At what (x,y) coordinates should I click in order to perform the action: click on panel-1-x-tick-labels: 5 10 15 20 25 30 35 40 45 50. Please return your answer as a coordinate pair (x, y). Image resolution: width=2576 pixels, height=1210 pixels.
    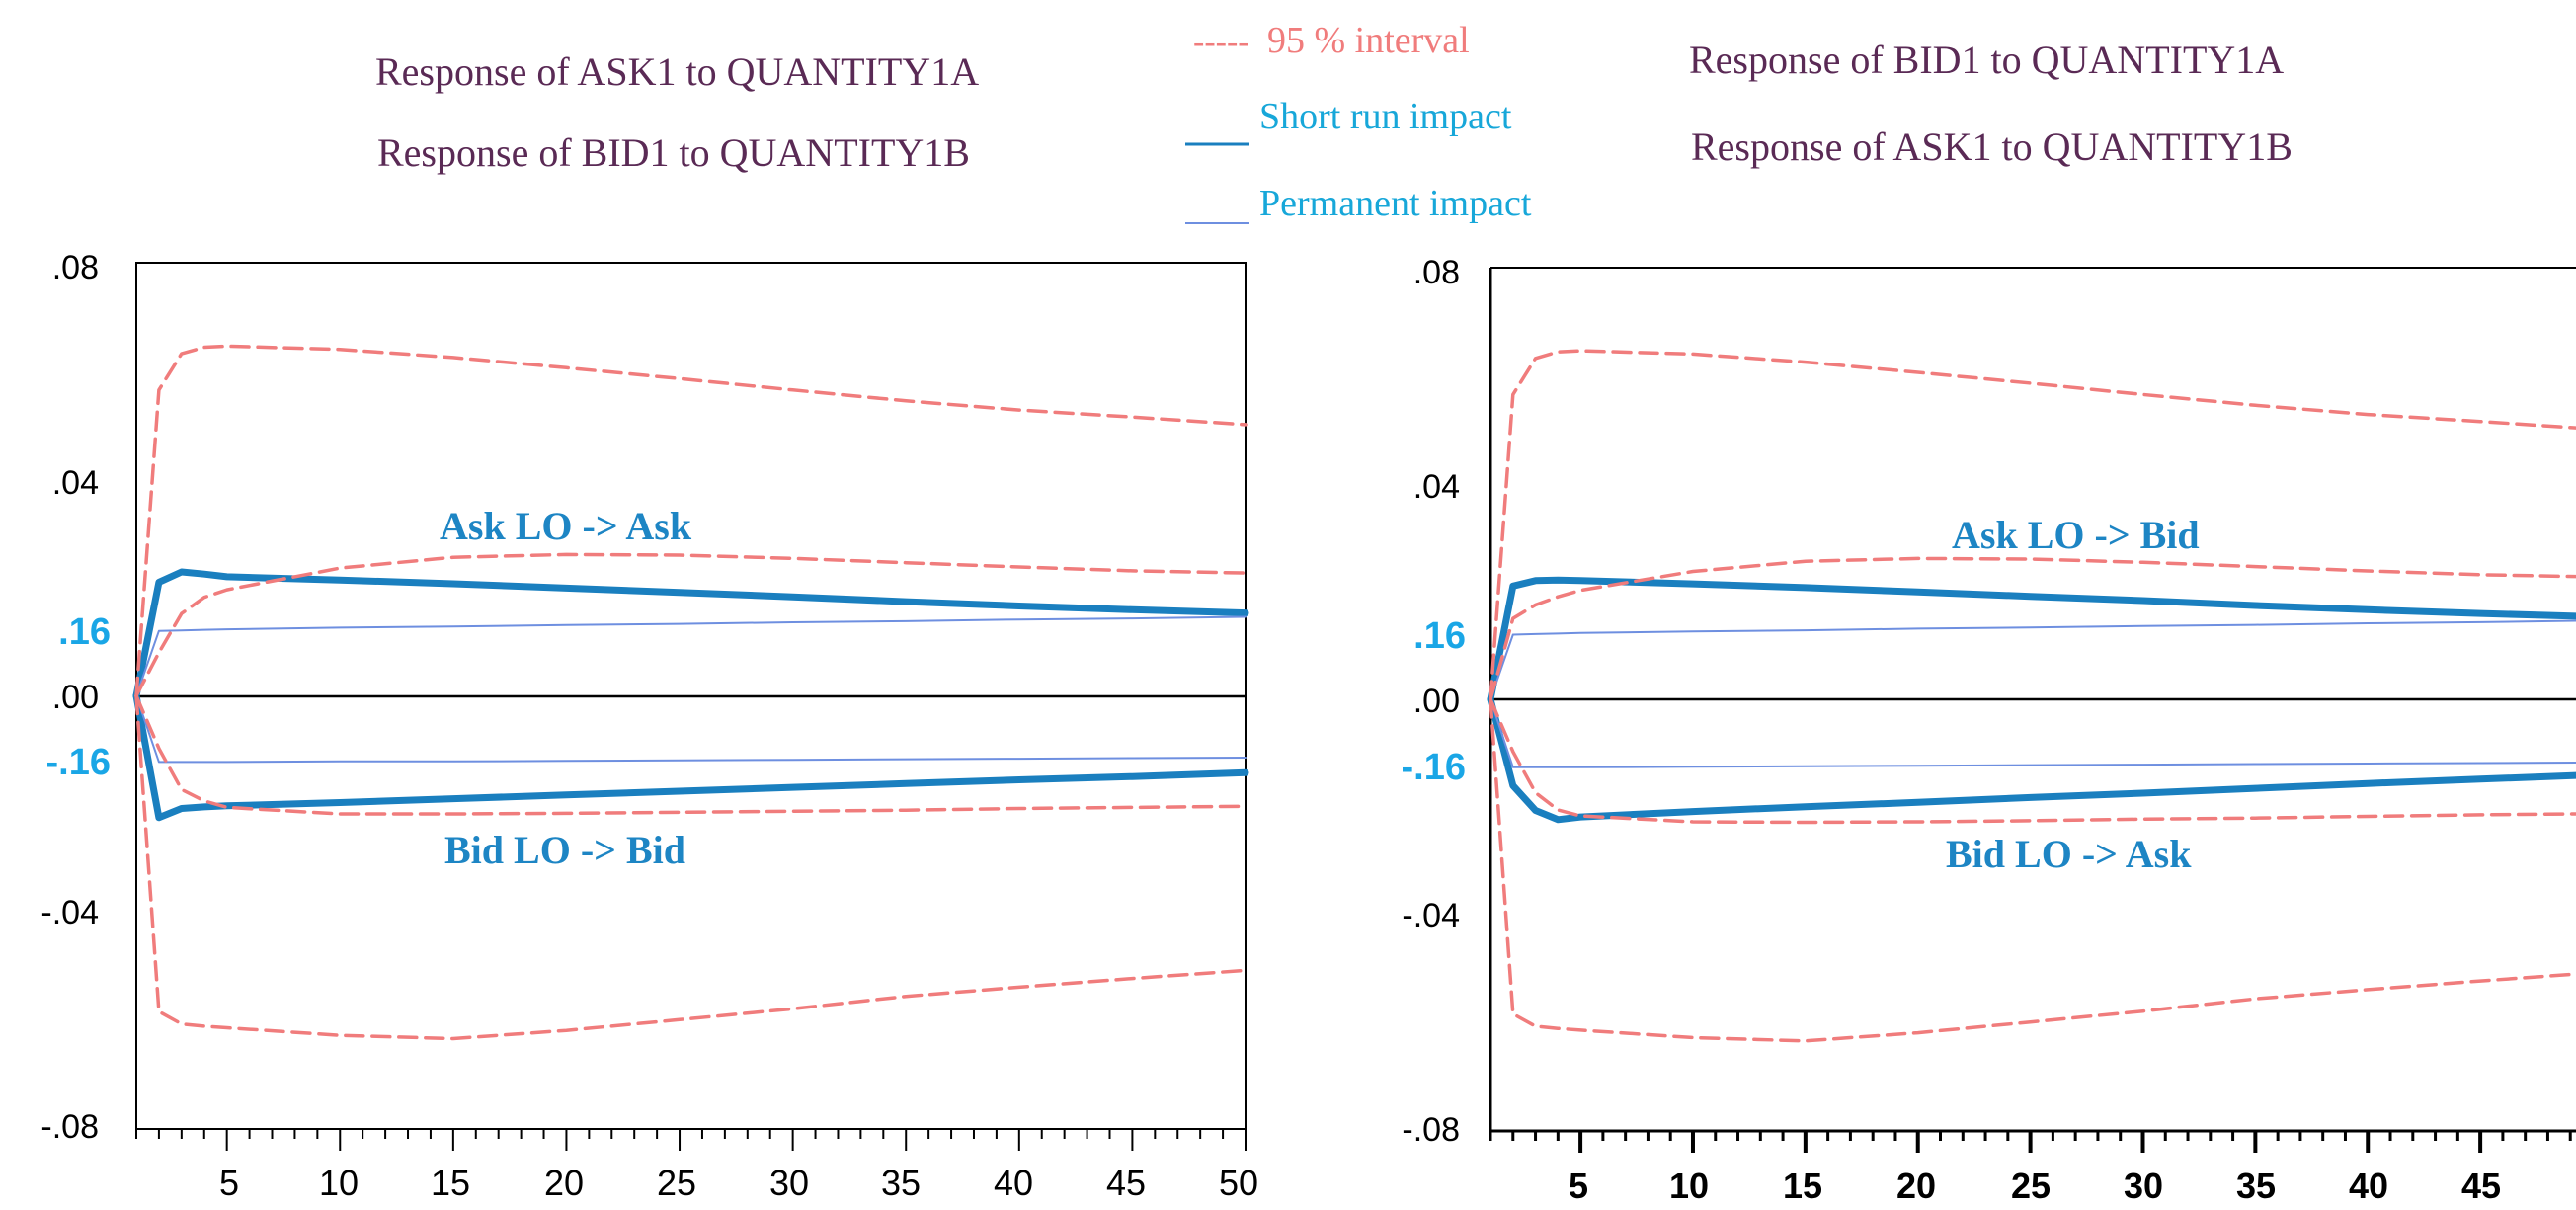
    Looking at the image, I should click on (738, 1183).